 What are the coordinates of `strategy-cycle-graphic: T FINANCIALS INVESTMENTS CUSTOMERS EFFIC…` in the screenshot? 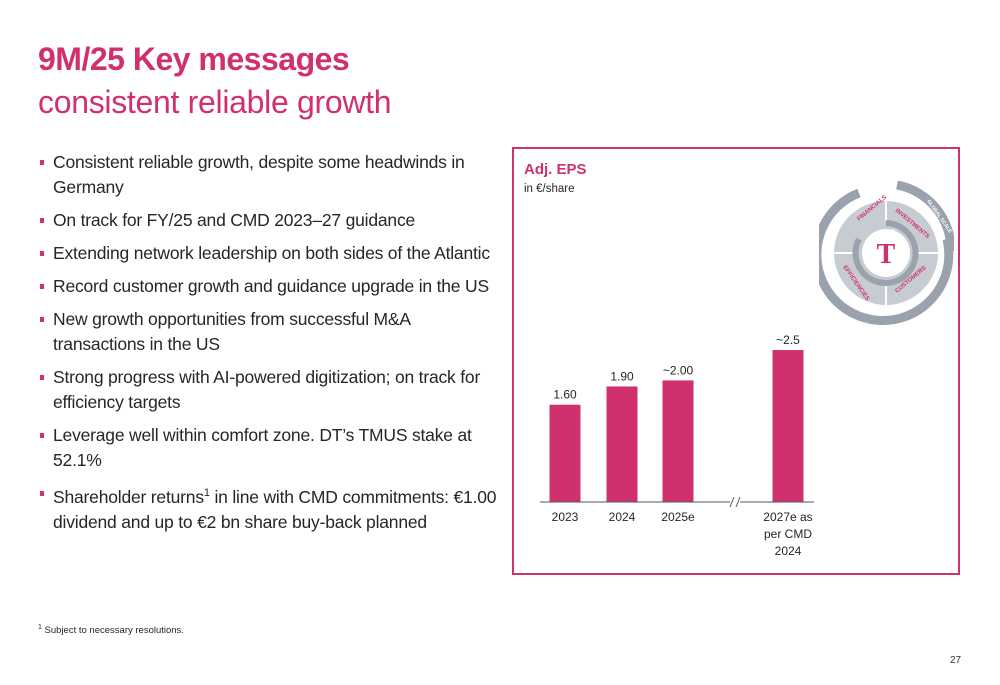 It's located at (886, 253).